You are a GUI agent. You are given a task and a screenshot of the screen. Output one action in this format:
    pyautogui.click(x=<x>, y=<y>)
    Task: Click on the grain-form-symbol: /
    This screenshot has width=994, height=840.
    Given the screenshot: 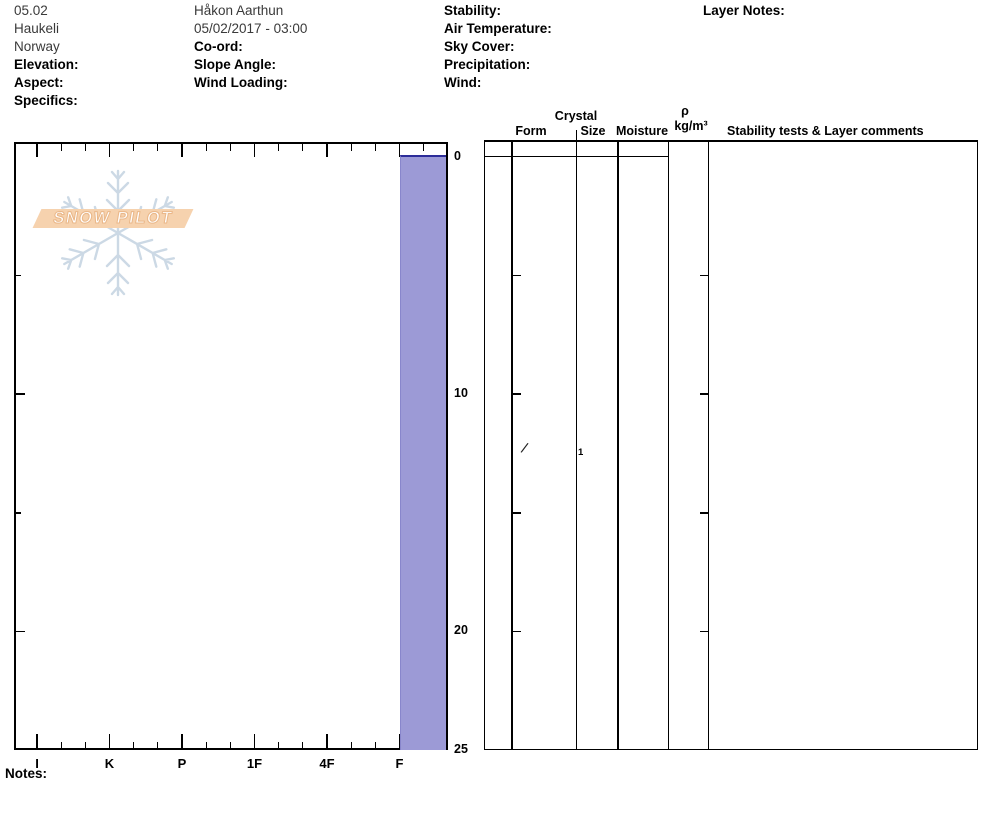 What is the action you would take?
    pyautogui.click(x=524, y=448)
    